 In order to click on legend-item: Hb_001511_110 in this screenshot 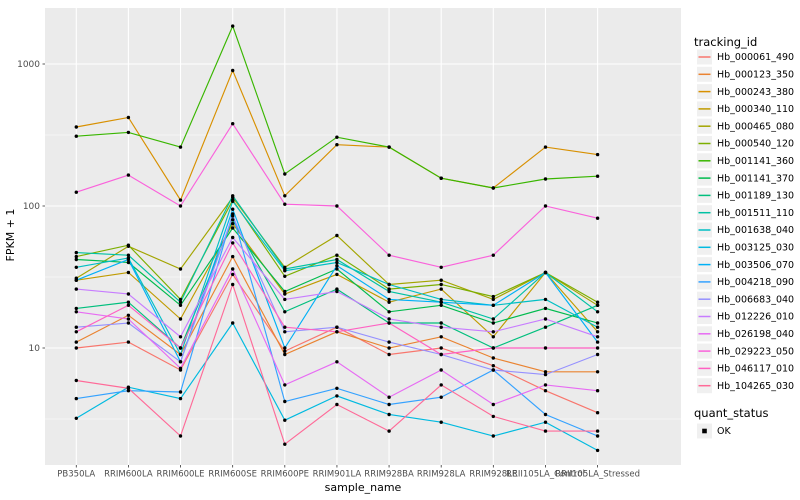, I will do `click(745, 213)`.